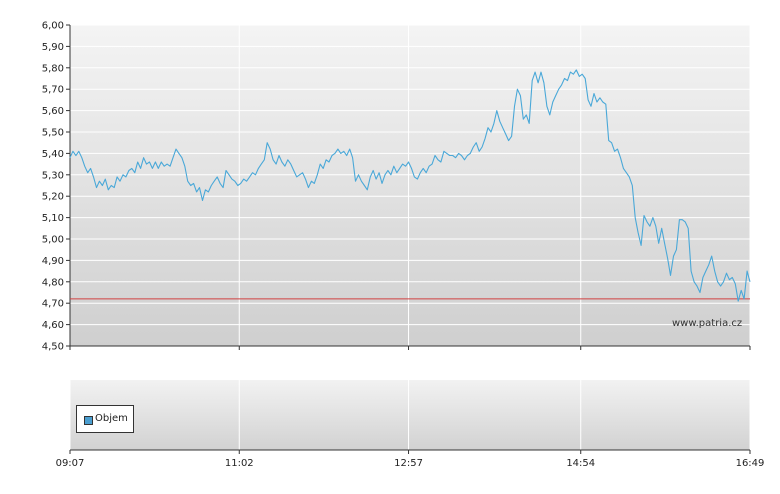  What do you see at coordinates (53, 47) in the screenshot?
I see `y-tick-label: 5,90` at bounding box center [53, 47].